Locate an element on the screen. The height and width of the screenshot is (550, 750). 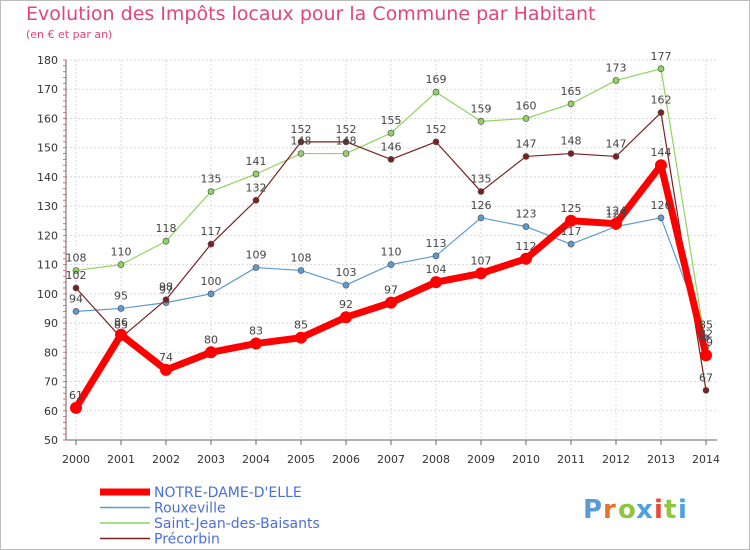
data-label-2: 165 is located at coordinates (571, 91).